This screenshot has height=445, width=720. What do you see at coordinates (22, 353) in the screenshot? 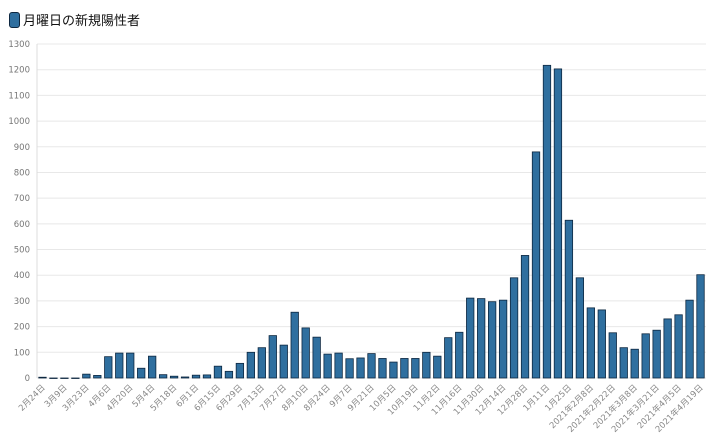
I see `y-tick-label: 100` at bounding box center [22, 353].